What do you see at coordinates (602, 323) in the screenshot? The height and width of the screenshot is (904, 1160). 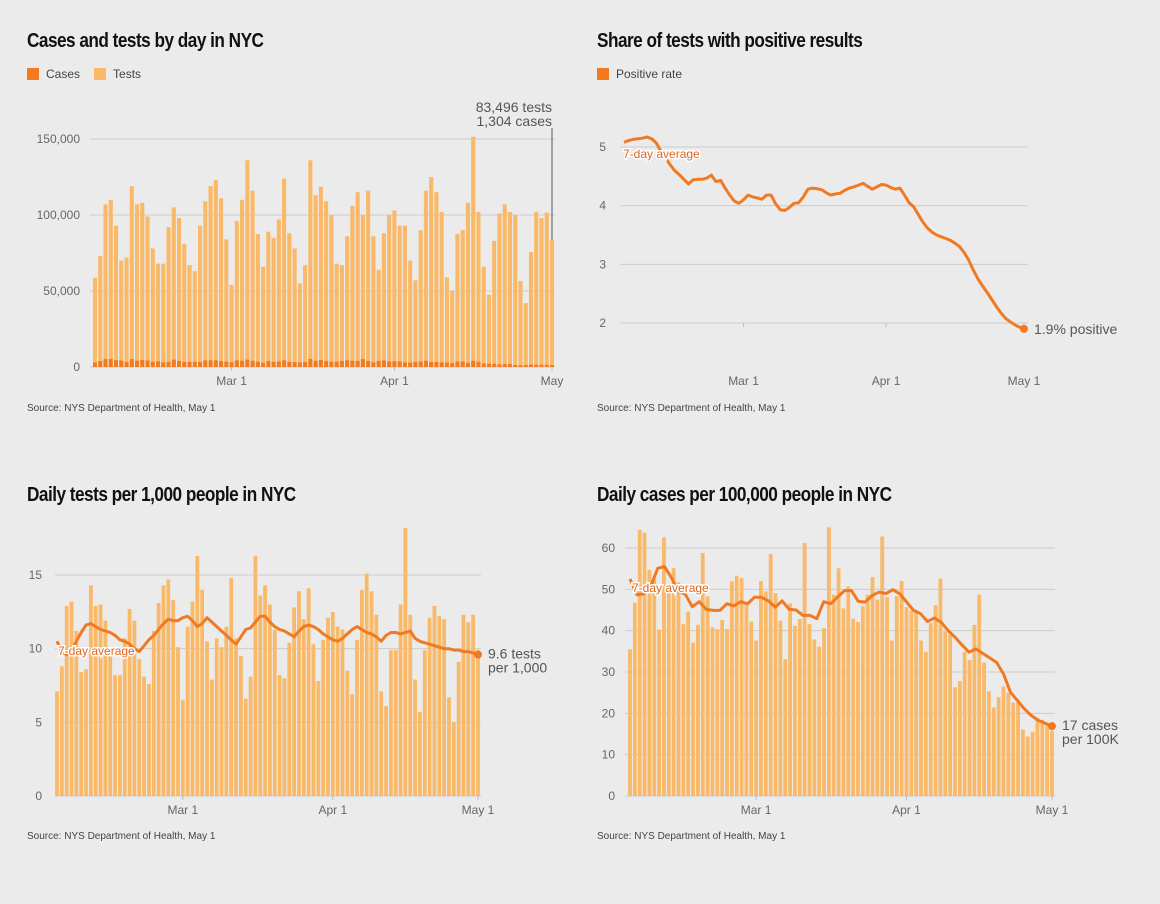 I see `y-tick-label: 2` at bounding box center [602, 323].